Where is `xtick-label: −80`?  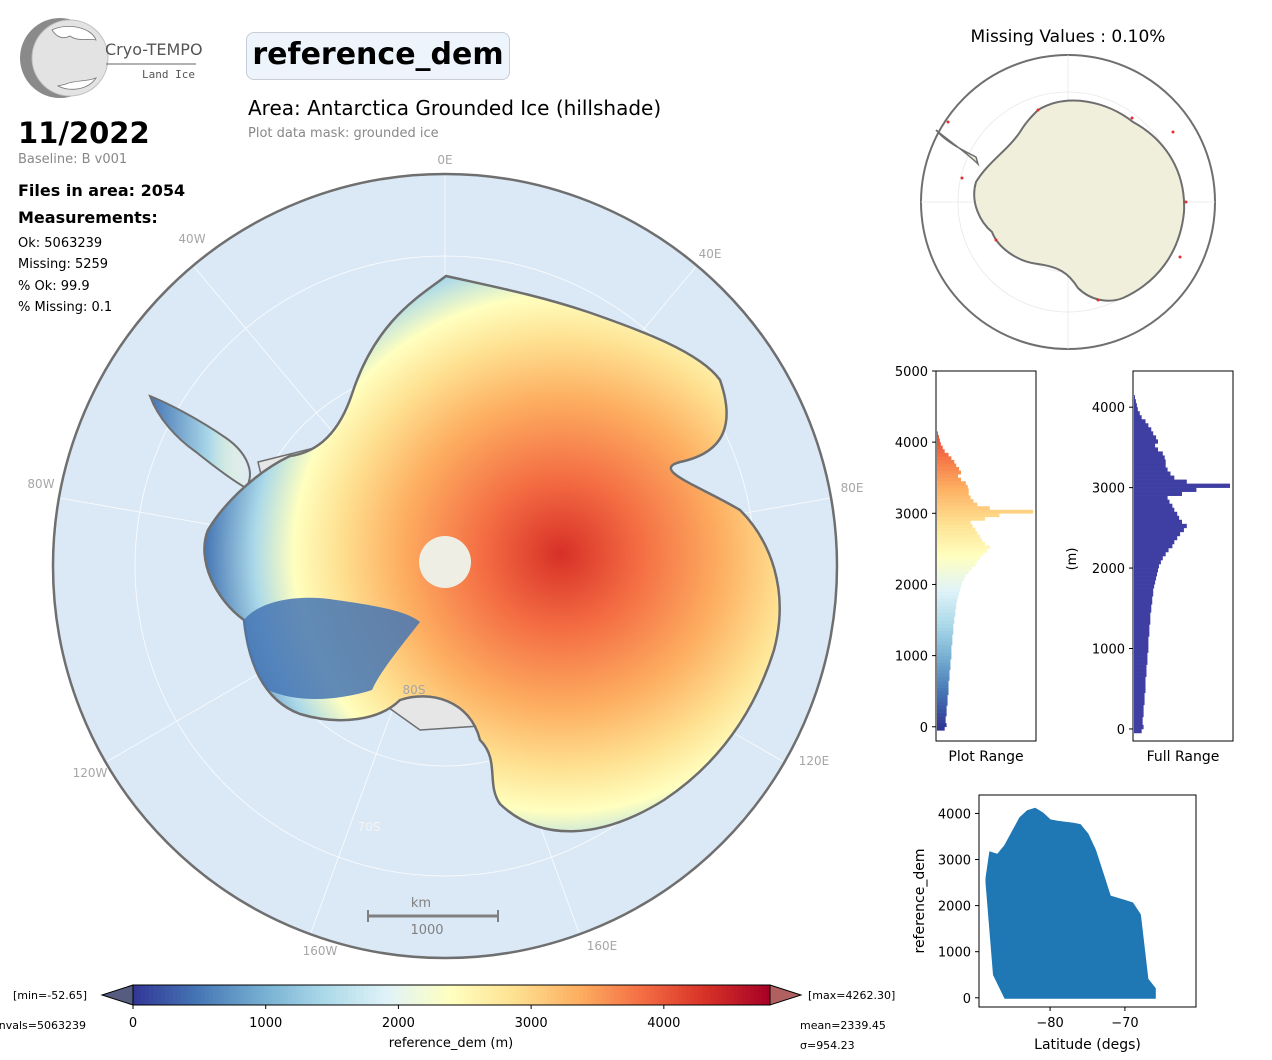
xtick-label: −80 is located at coordinates (1049, 1023).